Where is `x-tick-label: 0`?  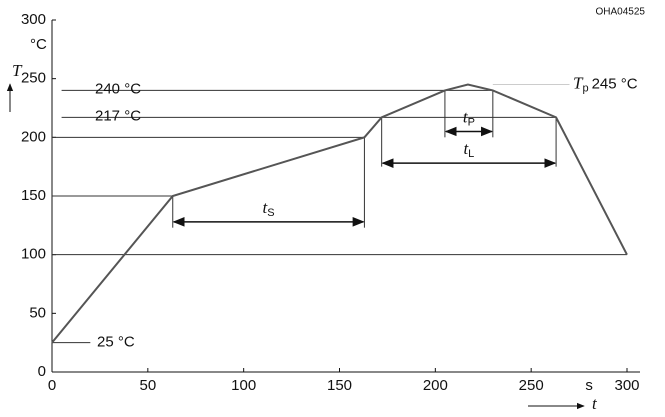
x-tick-label: 0 is located at coordinates (52, 385).